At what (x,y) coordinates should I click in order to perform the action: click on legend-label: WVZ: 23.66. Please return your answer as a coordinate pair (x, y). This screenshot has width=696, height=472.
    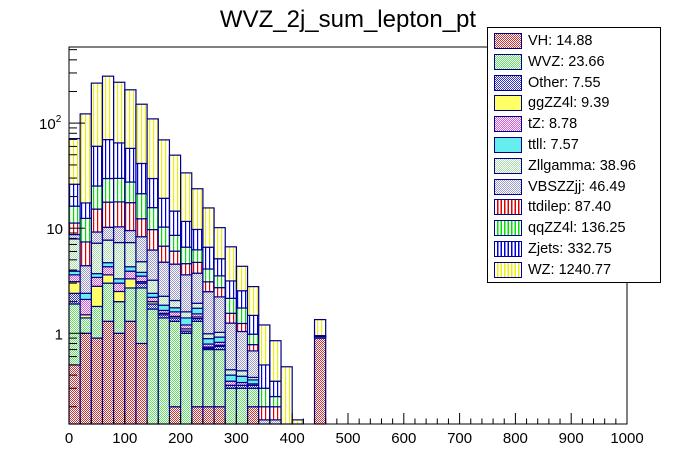
    Looking at the image, I should click on (566, 61).